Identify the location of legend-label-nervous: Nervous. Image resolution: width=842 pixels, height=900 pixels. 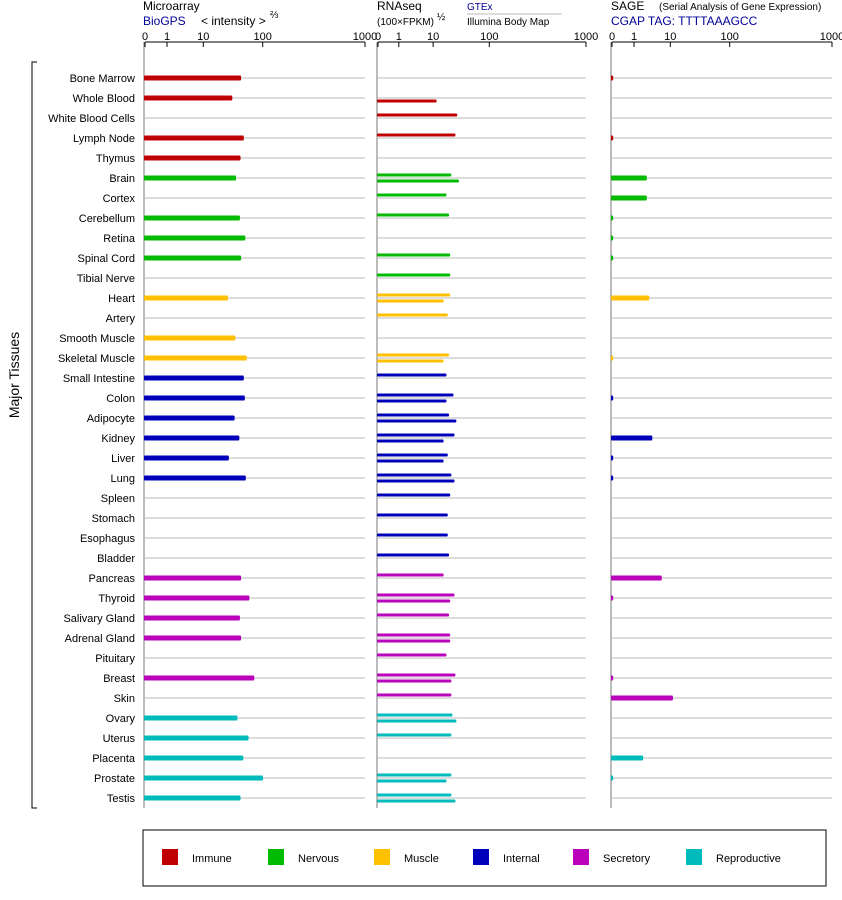
(318, 859).